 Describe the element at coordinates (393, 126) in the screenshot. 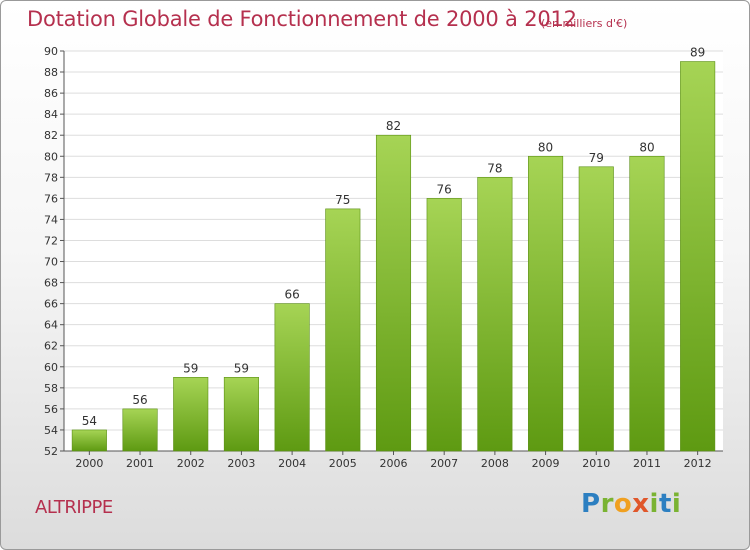

I see `data-label: 82` at that location.